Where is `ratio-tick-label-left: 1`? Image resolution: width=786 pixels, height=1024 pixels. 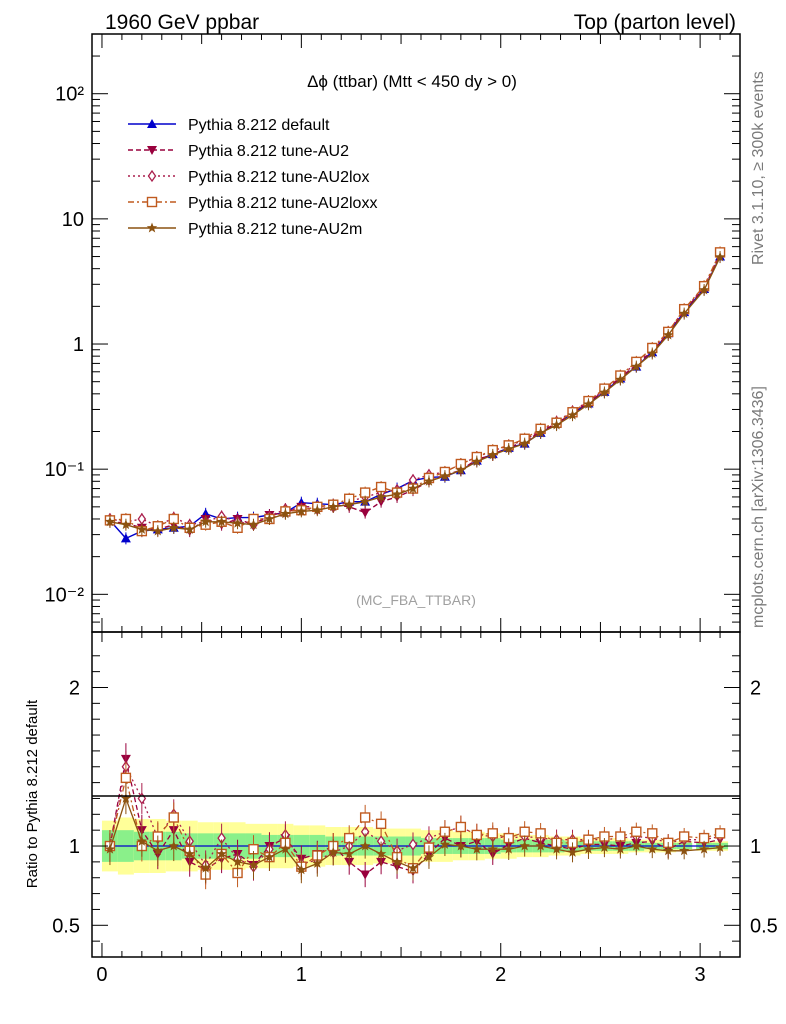 ratio-tick-label-left: 1 is located at coordinates (74, 847).